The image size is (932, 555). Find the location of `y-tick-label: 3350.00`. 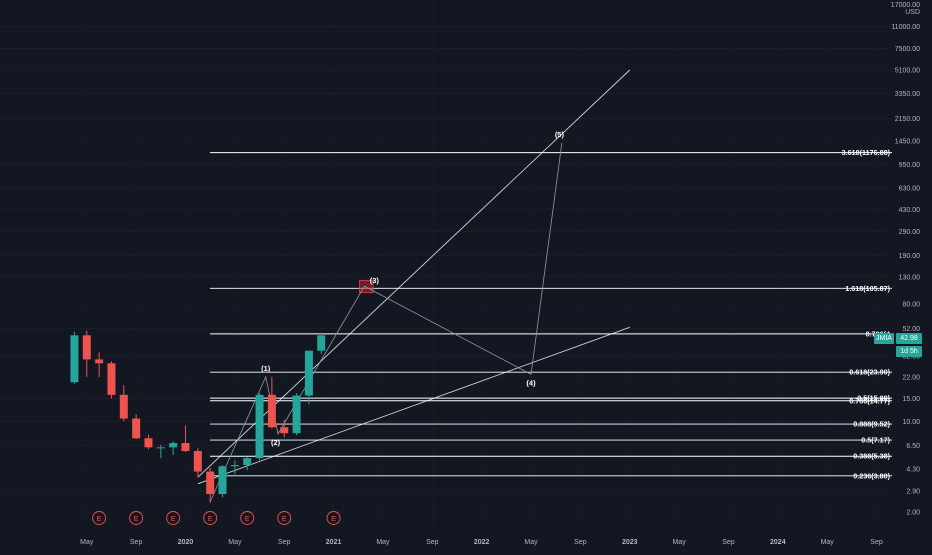

y-tick-label: 3350.00 is located at coordinates (907, 94).